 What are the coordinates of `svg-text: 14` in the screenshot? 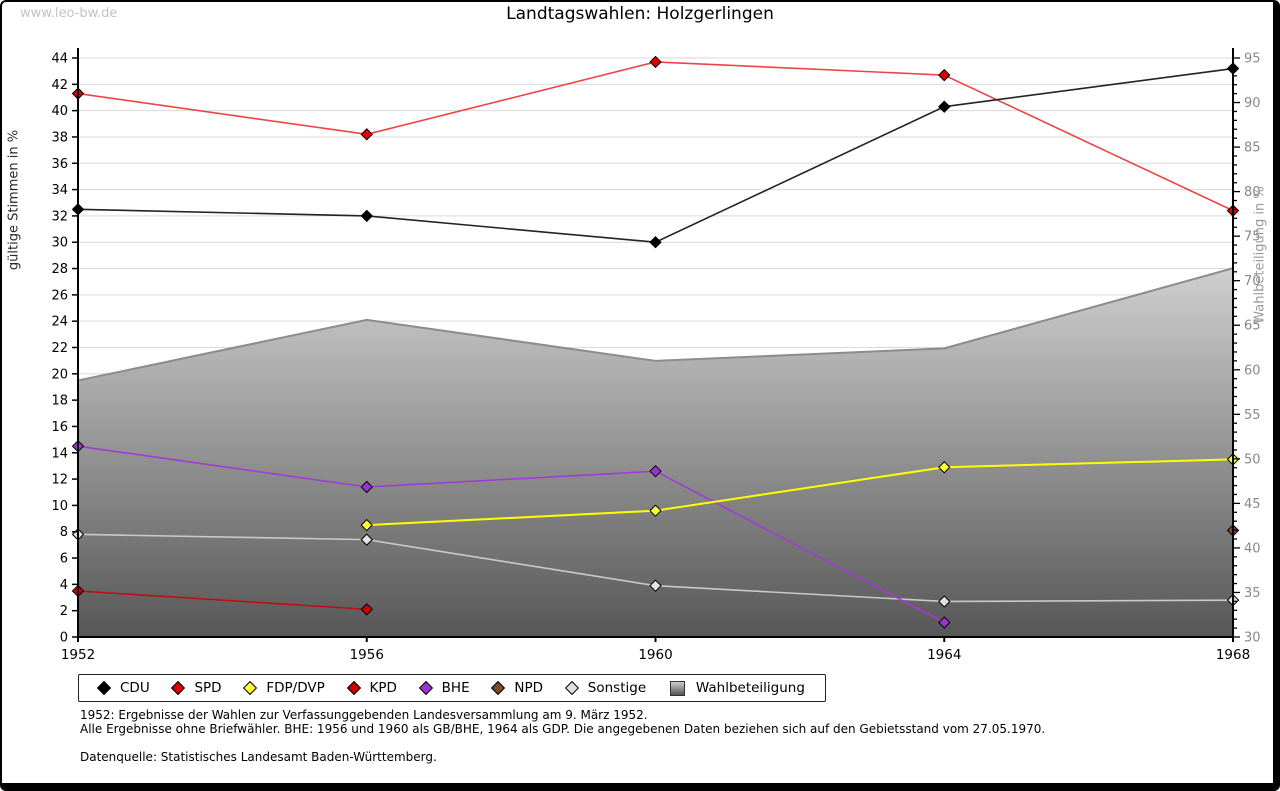 It's located at (59, 453).